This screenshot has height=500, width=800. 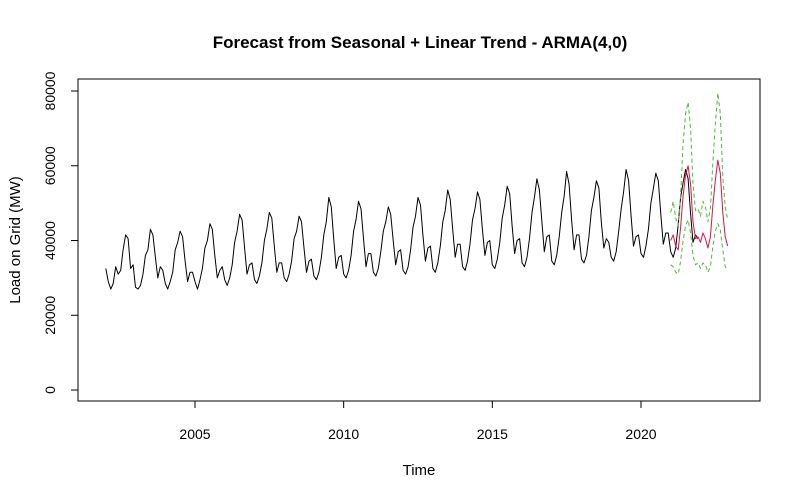 I want to click on x-tick-label: 2005, so click(x=194, y=434).